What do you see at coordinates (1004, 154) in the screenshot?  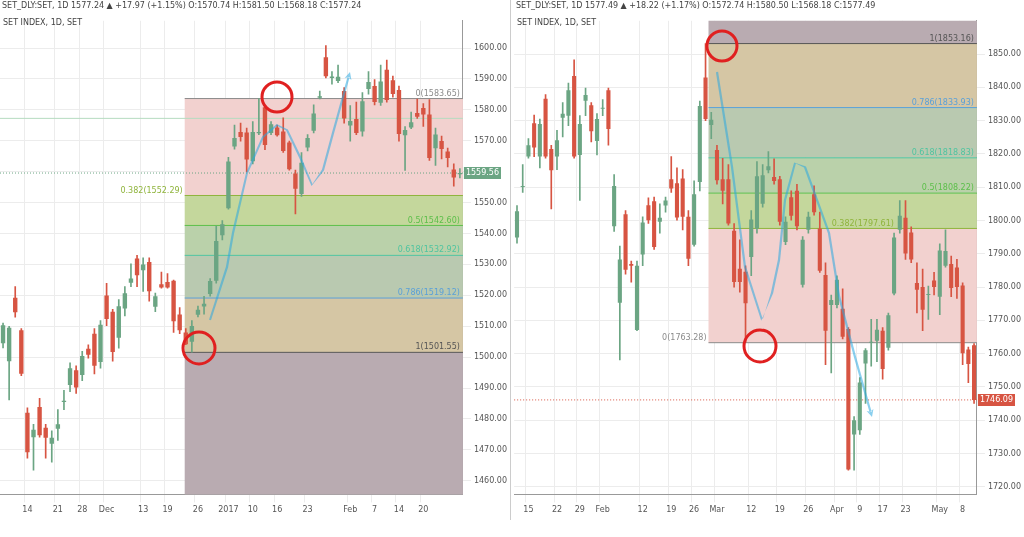 I see `y-tick-label: 1820.00` at bounding box center [1004, 154].